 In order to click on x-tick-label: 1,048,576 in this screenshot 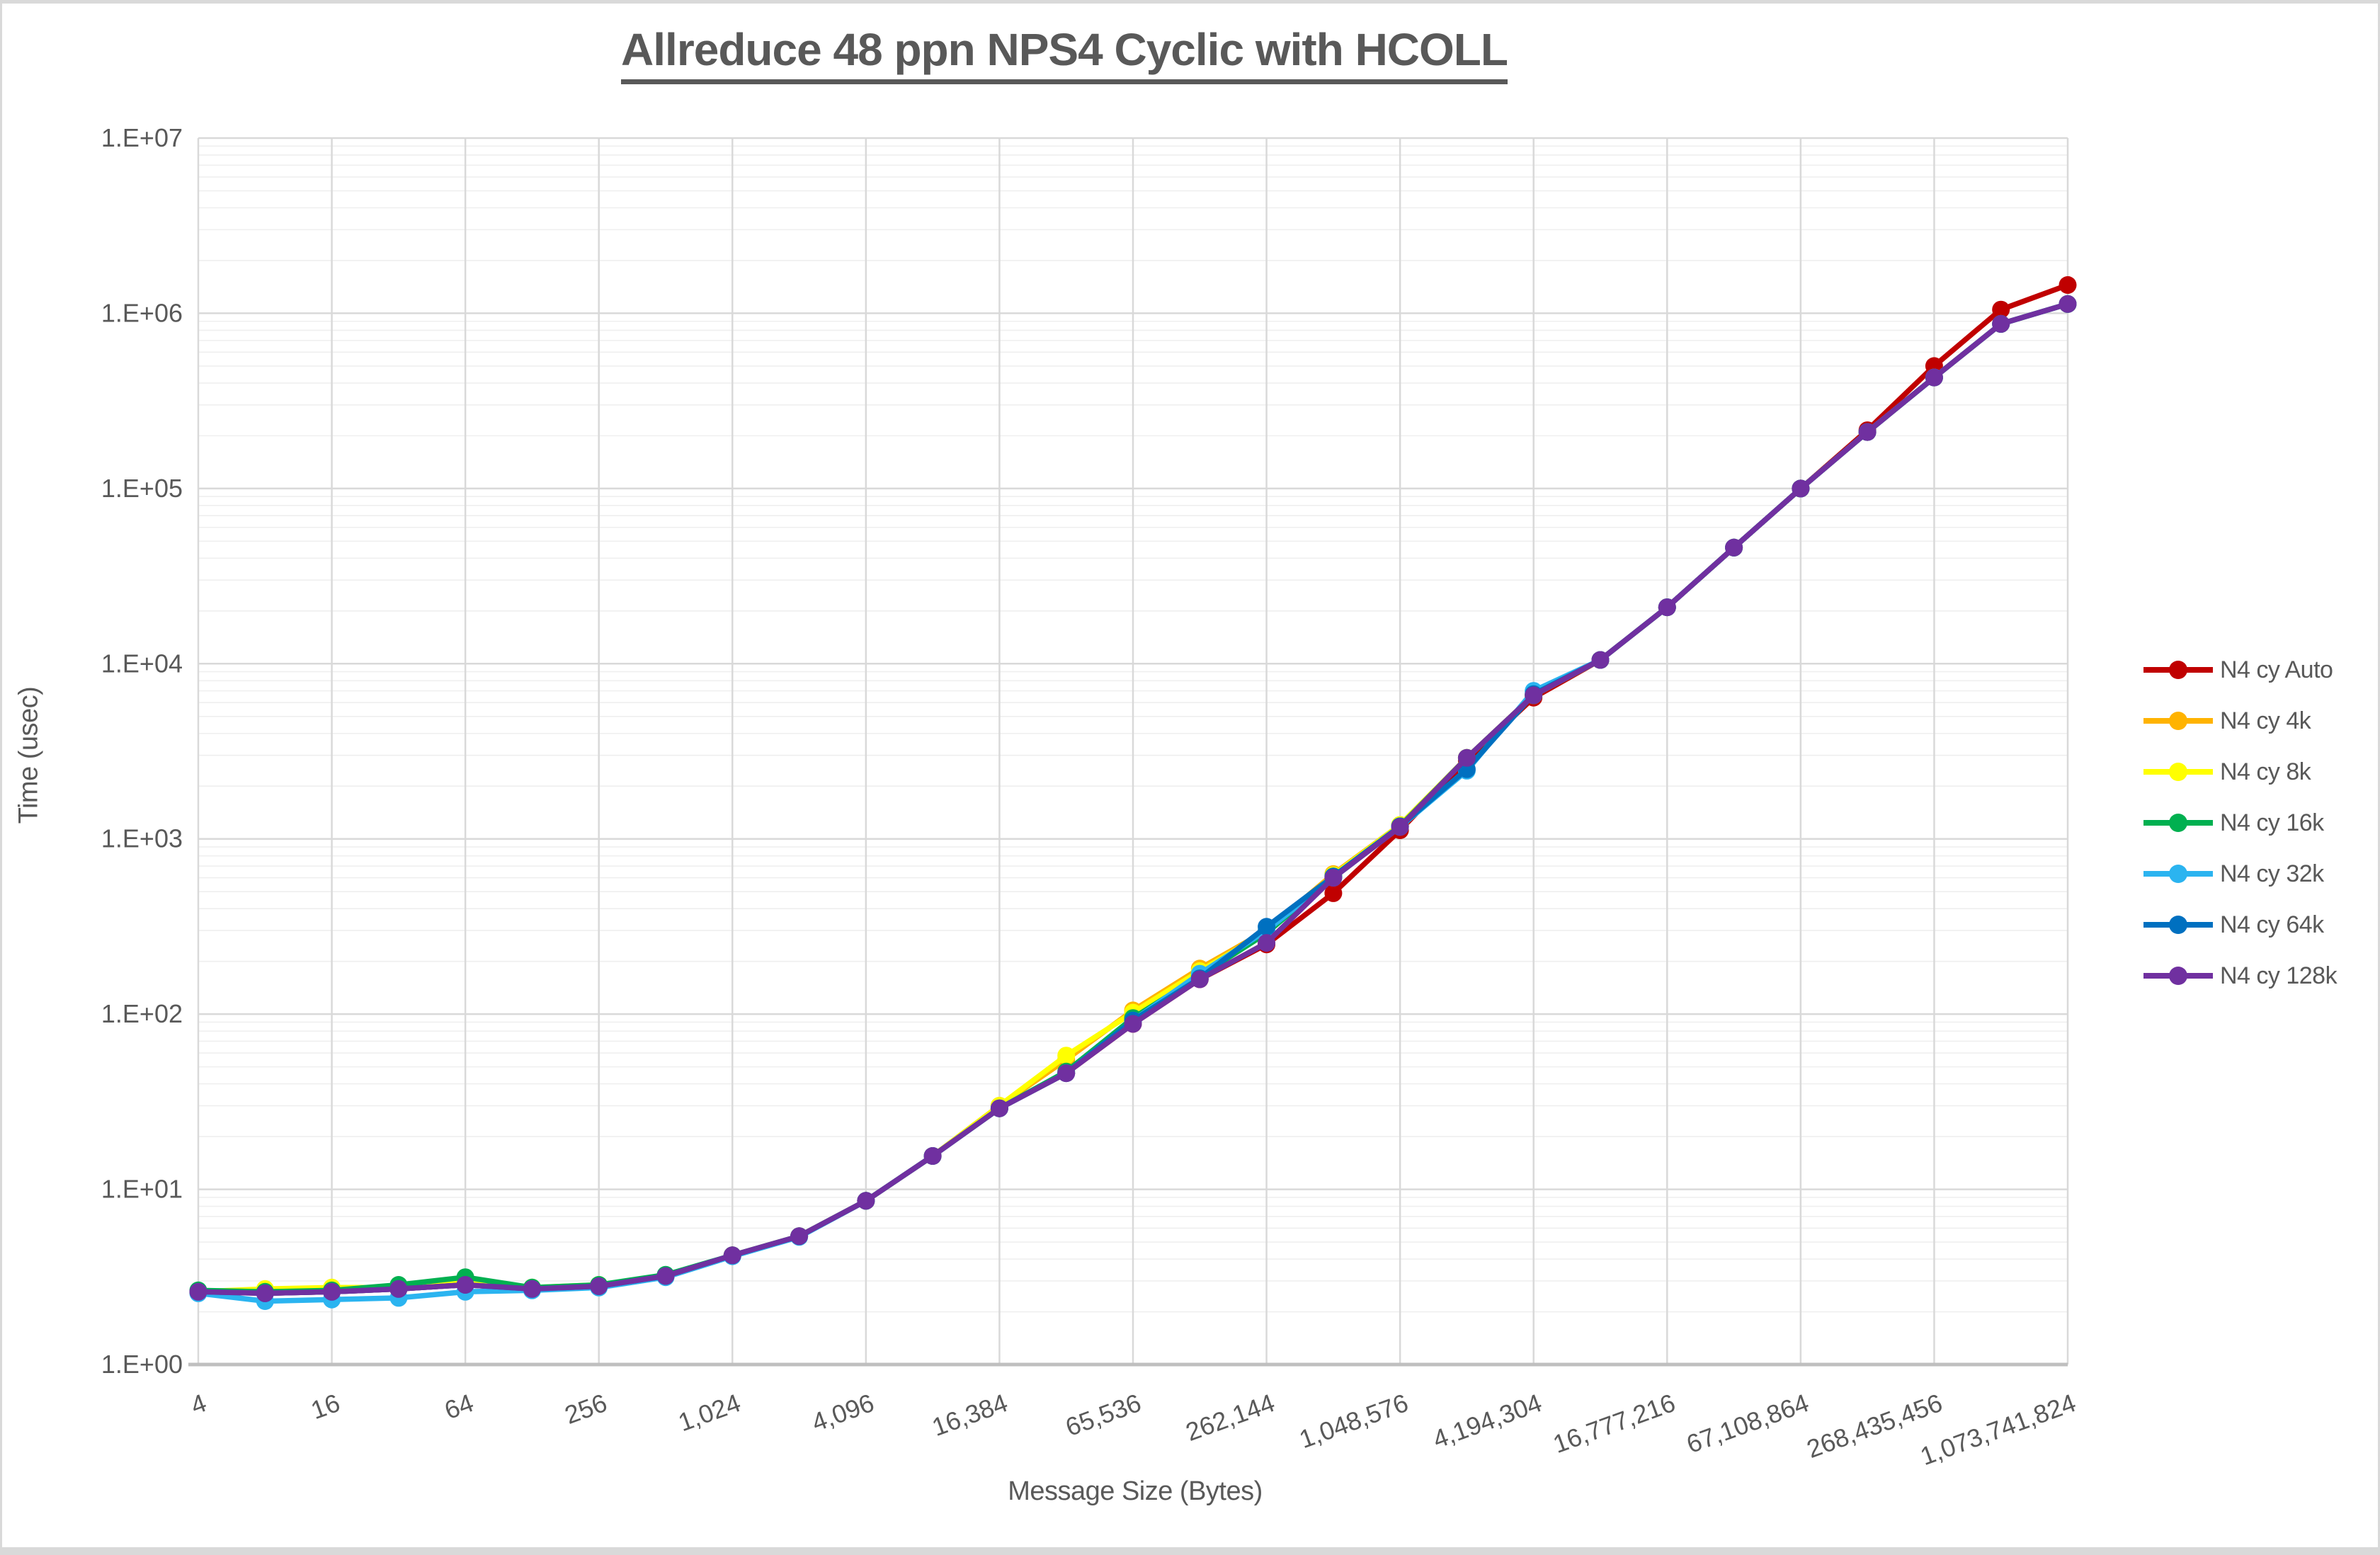, I will do `click(1353, 1421)`.